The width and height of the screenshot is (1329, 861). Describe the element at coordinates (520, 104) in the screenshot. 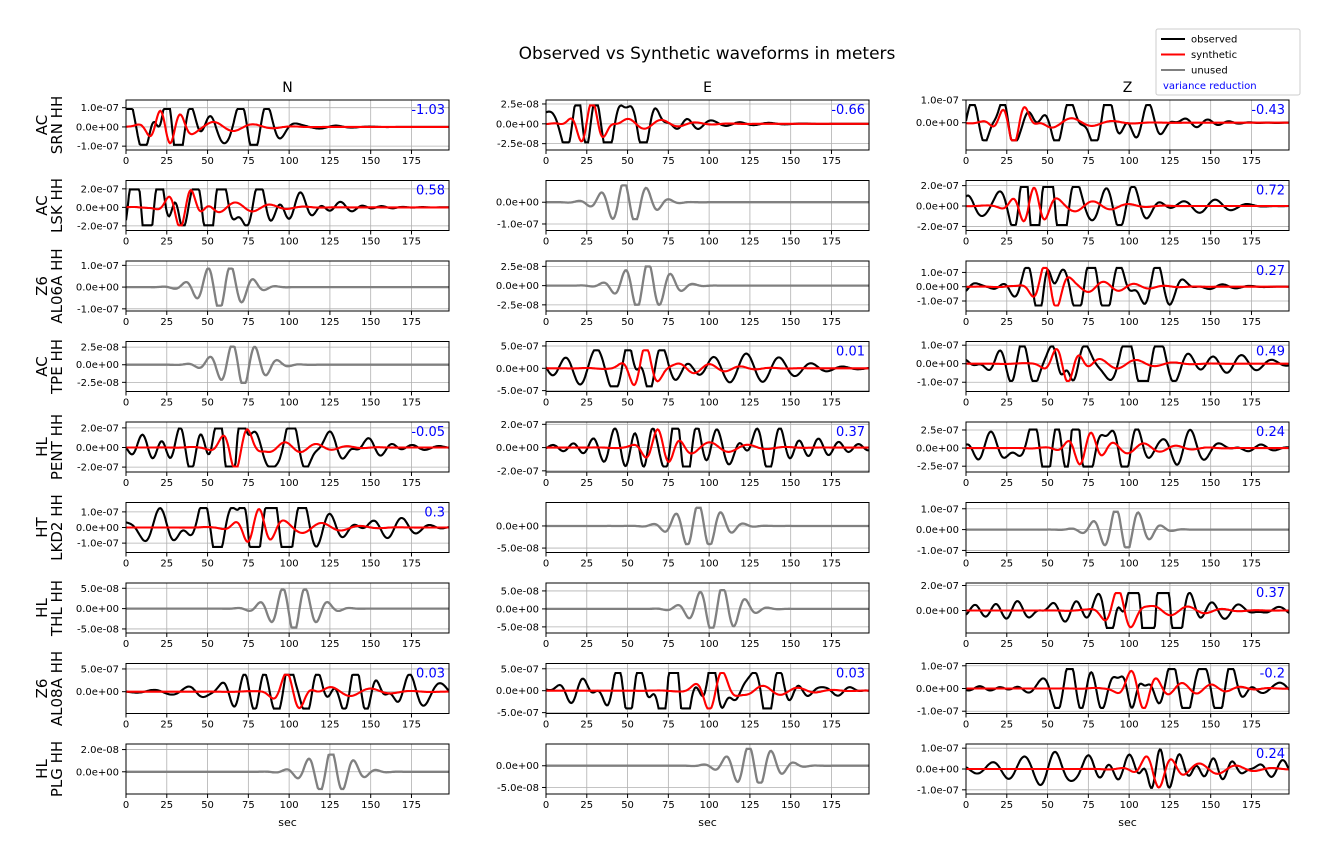

I see `y-tick-label: 2.5e-08` at that location.